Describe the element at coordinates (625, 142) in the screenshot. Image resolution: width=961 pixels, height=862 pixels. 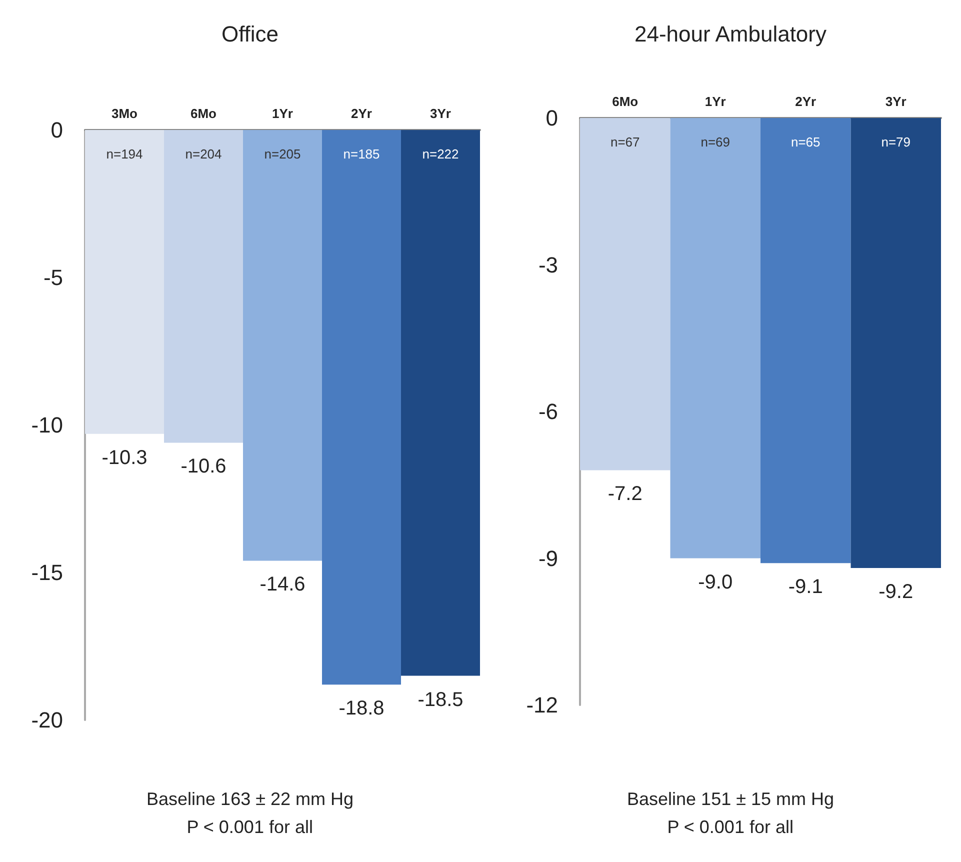
I see `annotation: n=67` at that location.